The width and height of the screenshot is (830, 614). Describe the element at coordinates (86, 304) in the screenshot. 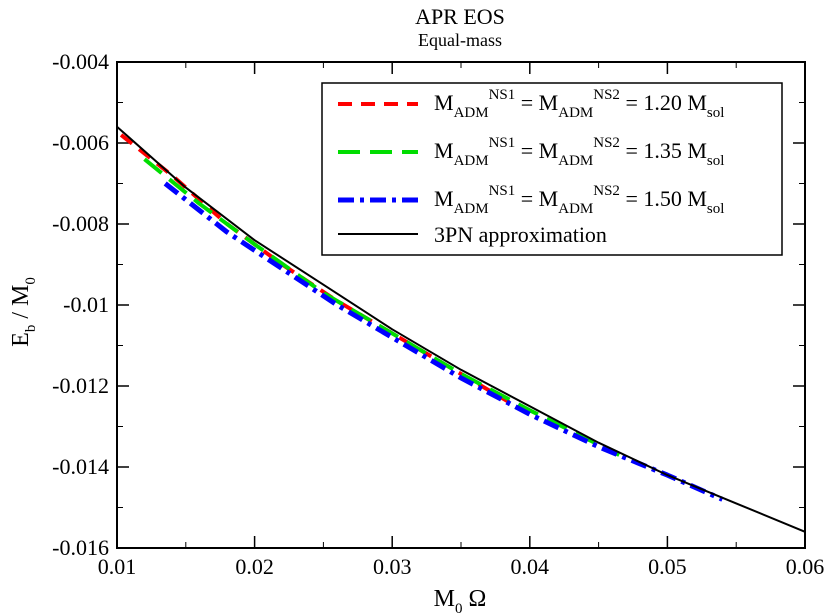

I see `y-tick-label: -0.01` at that location.